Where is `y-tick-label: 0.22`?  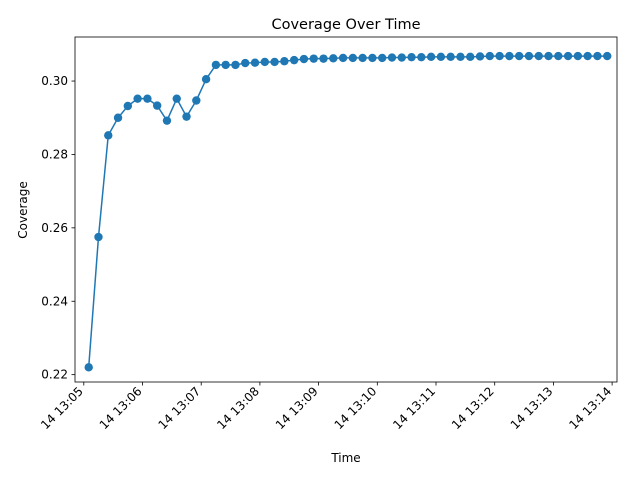 y-tick-label: 0.22 is located at coordinates (54, 375).